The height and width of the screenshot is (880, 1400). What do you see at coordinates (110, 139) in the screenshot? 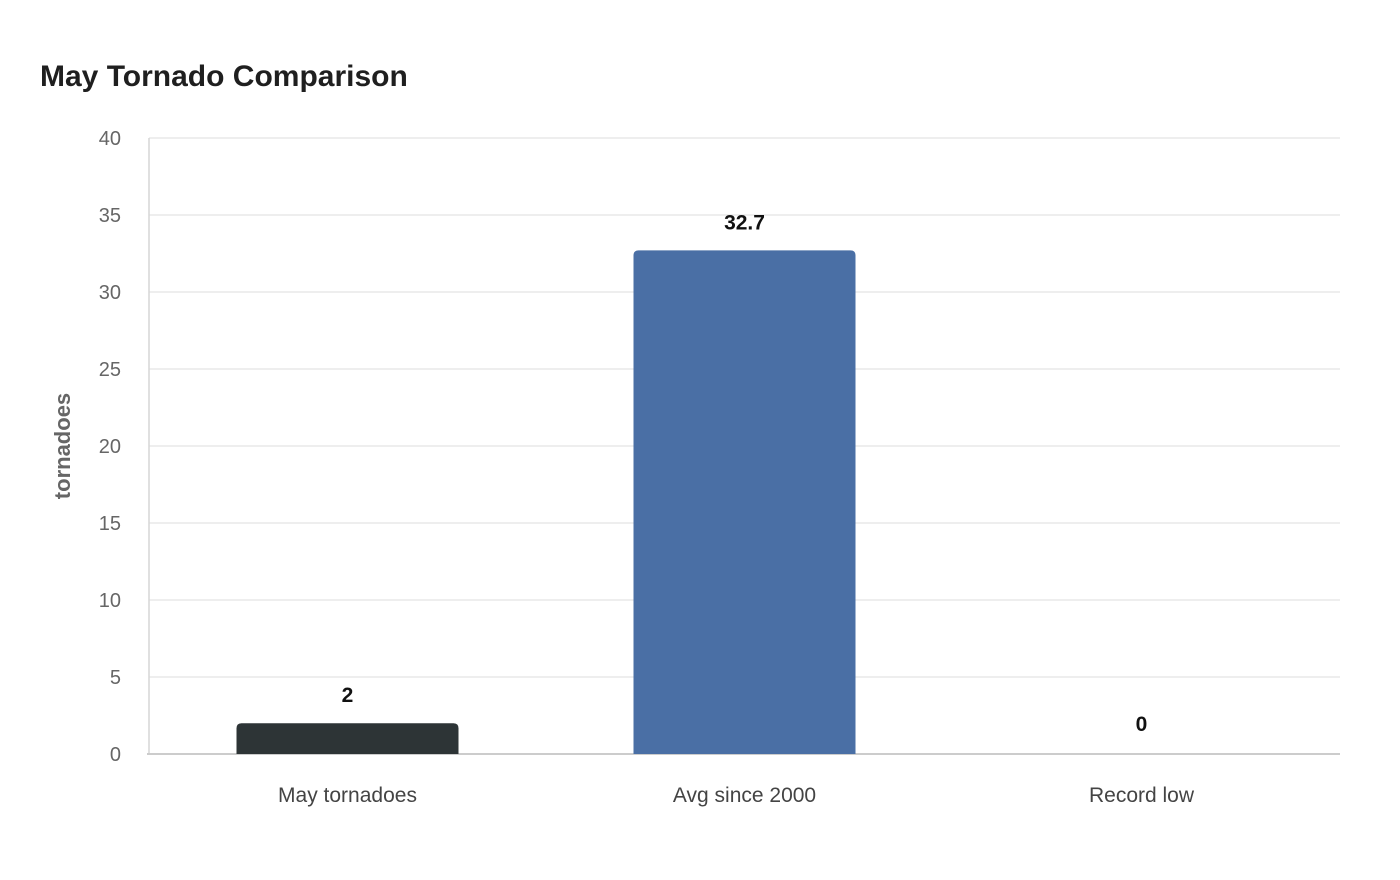
I see `y-tick-label: 40` at bounding box center [110, 139].